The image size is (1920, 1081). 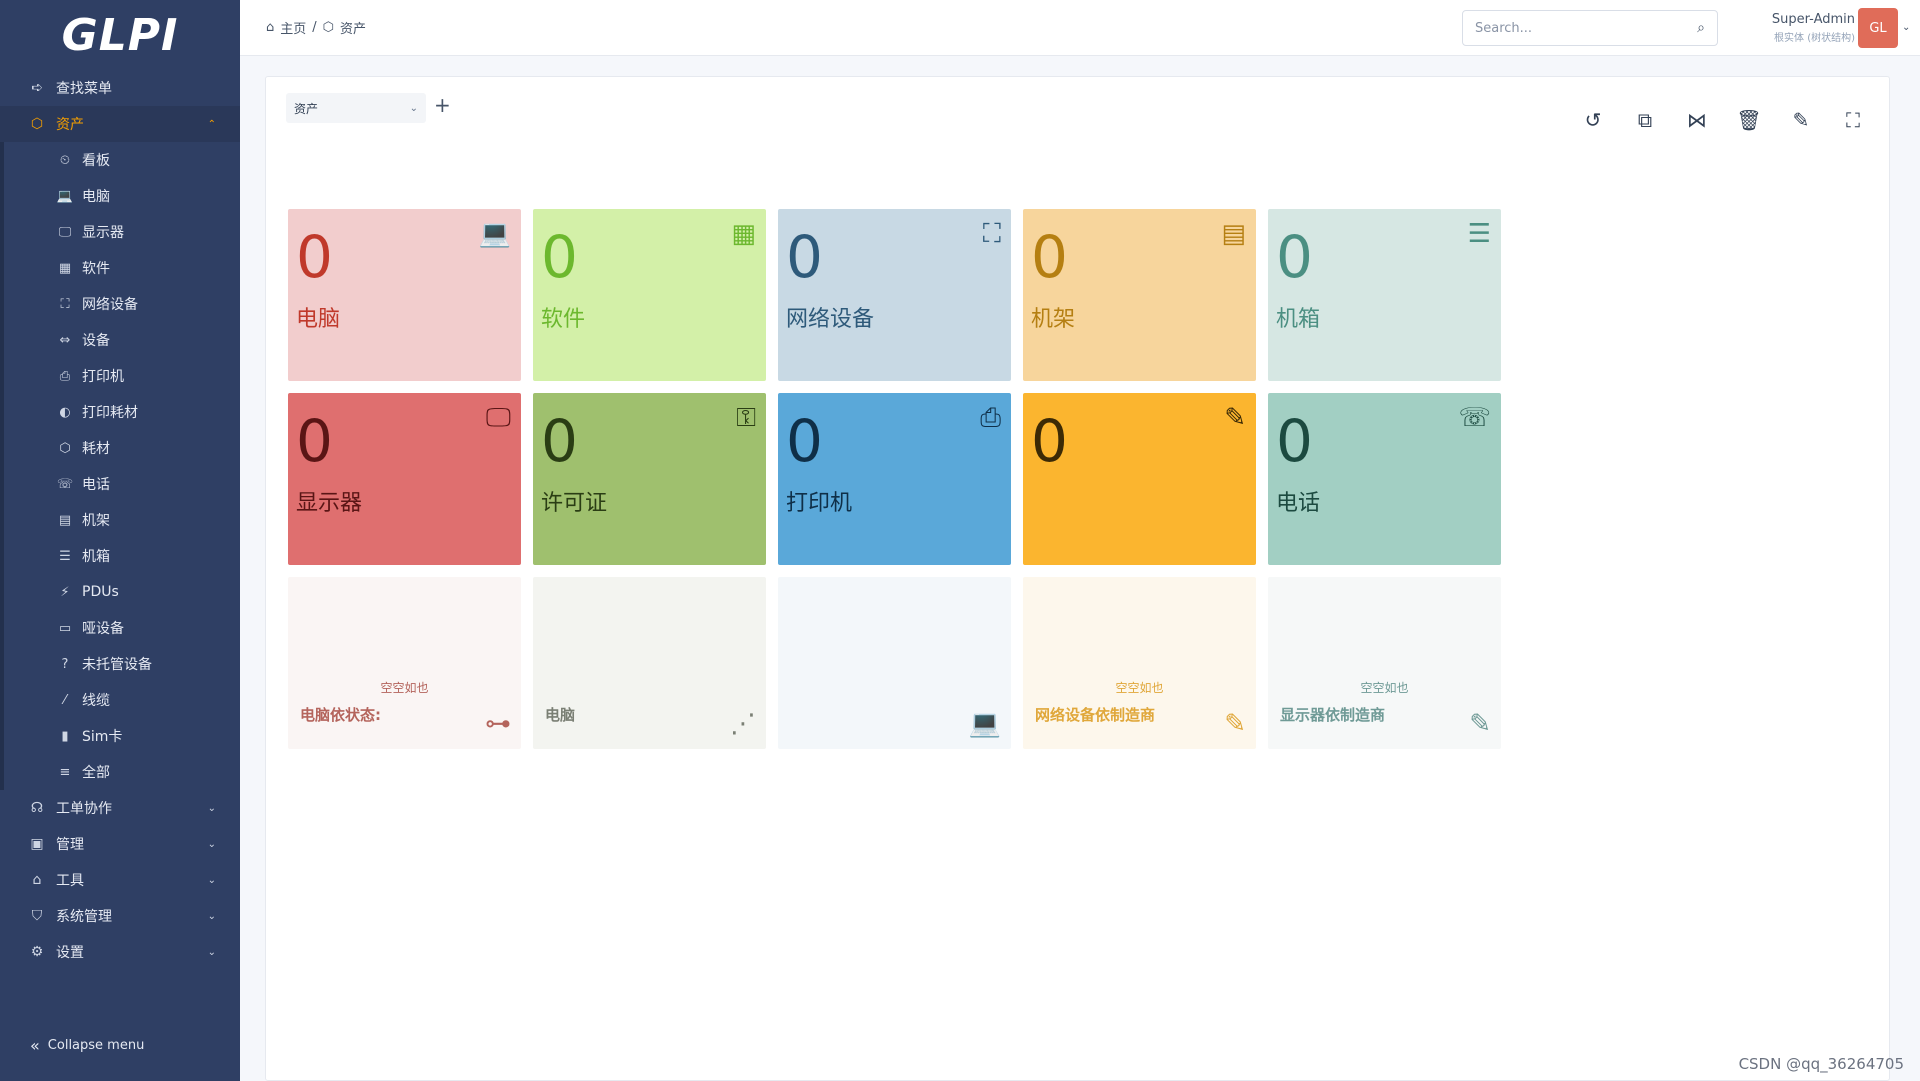 I want to click on sidebar-item-monitors: 🖵 显示器, so click(x=122, y=232).